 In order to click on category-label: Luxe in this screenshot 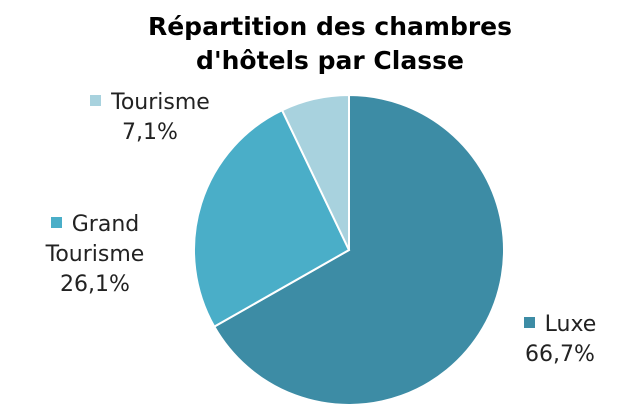, I will do `click(570, 324)`.